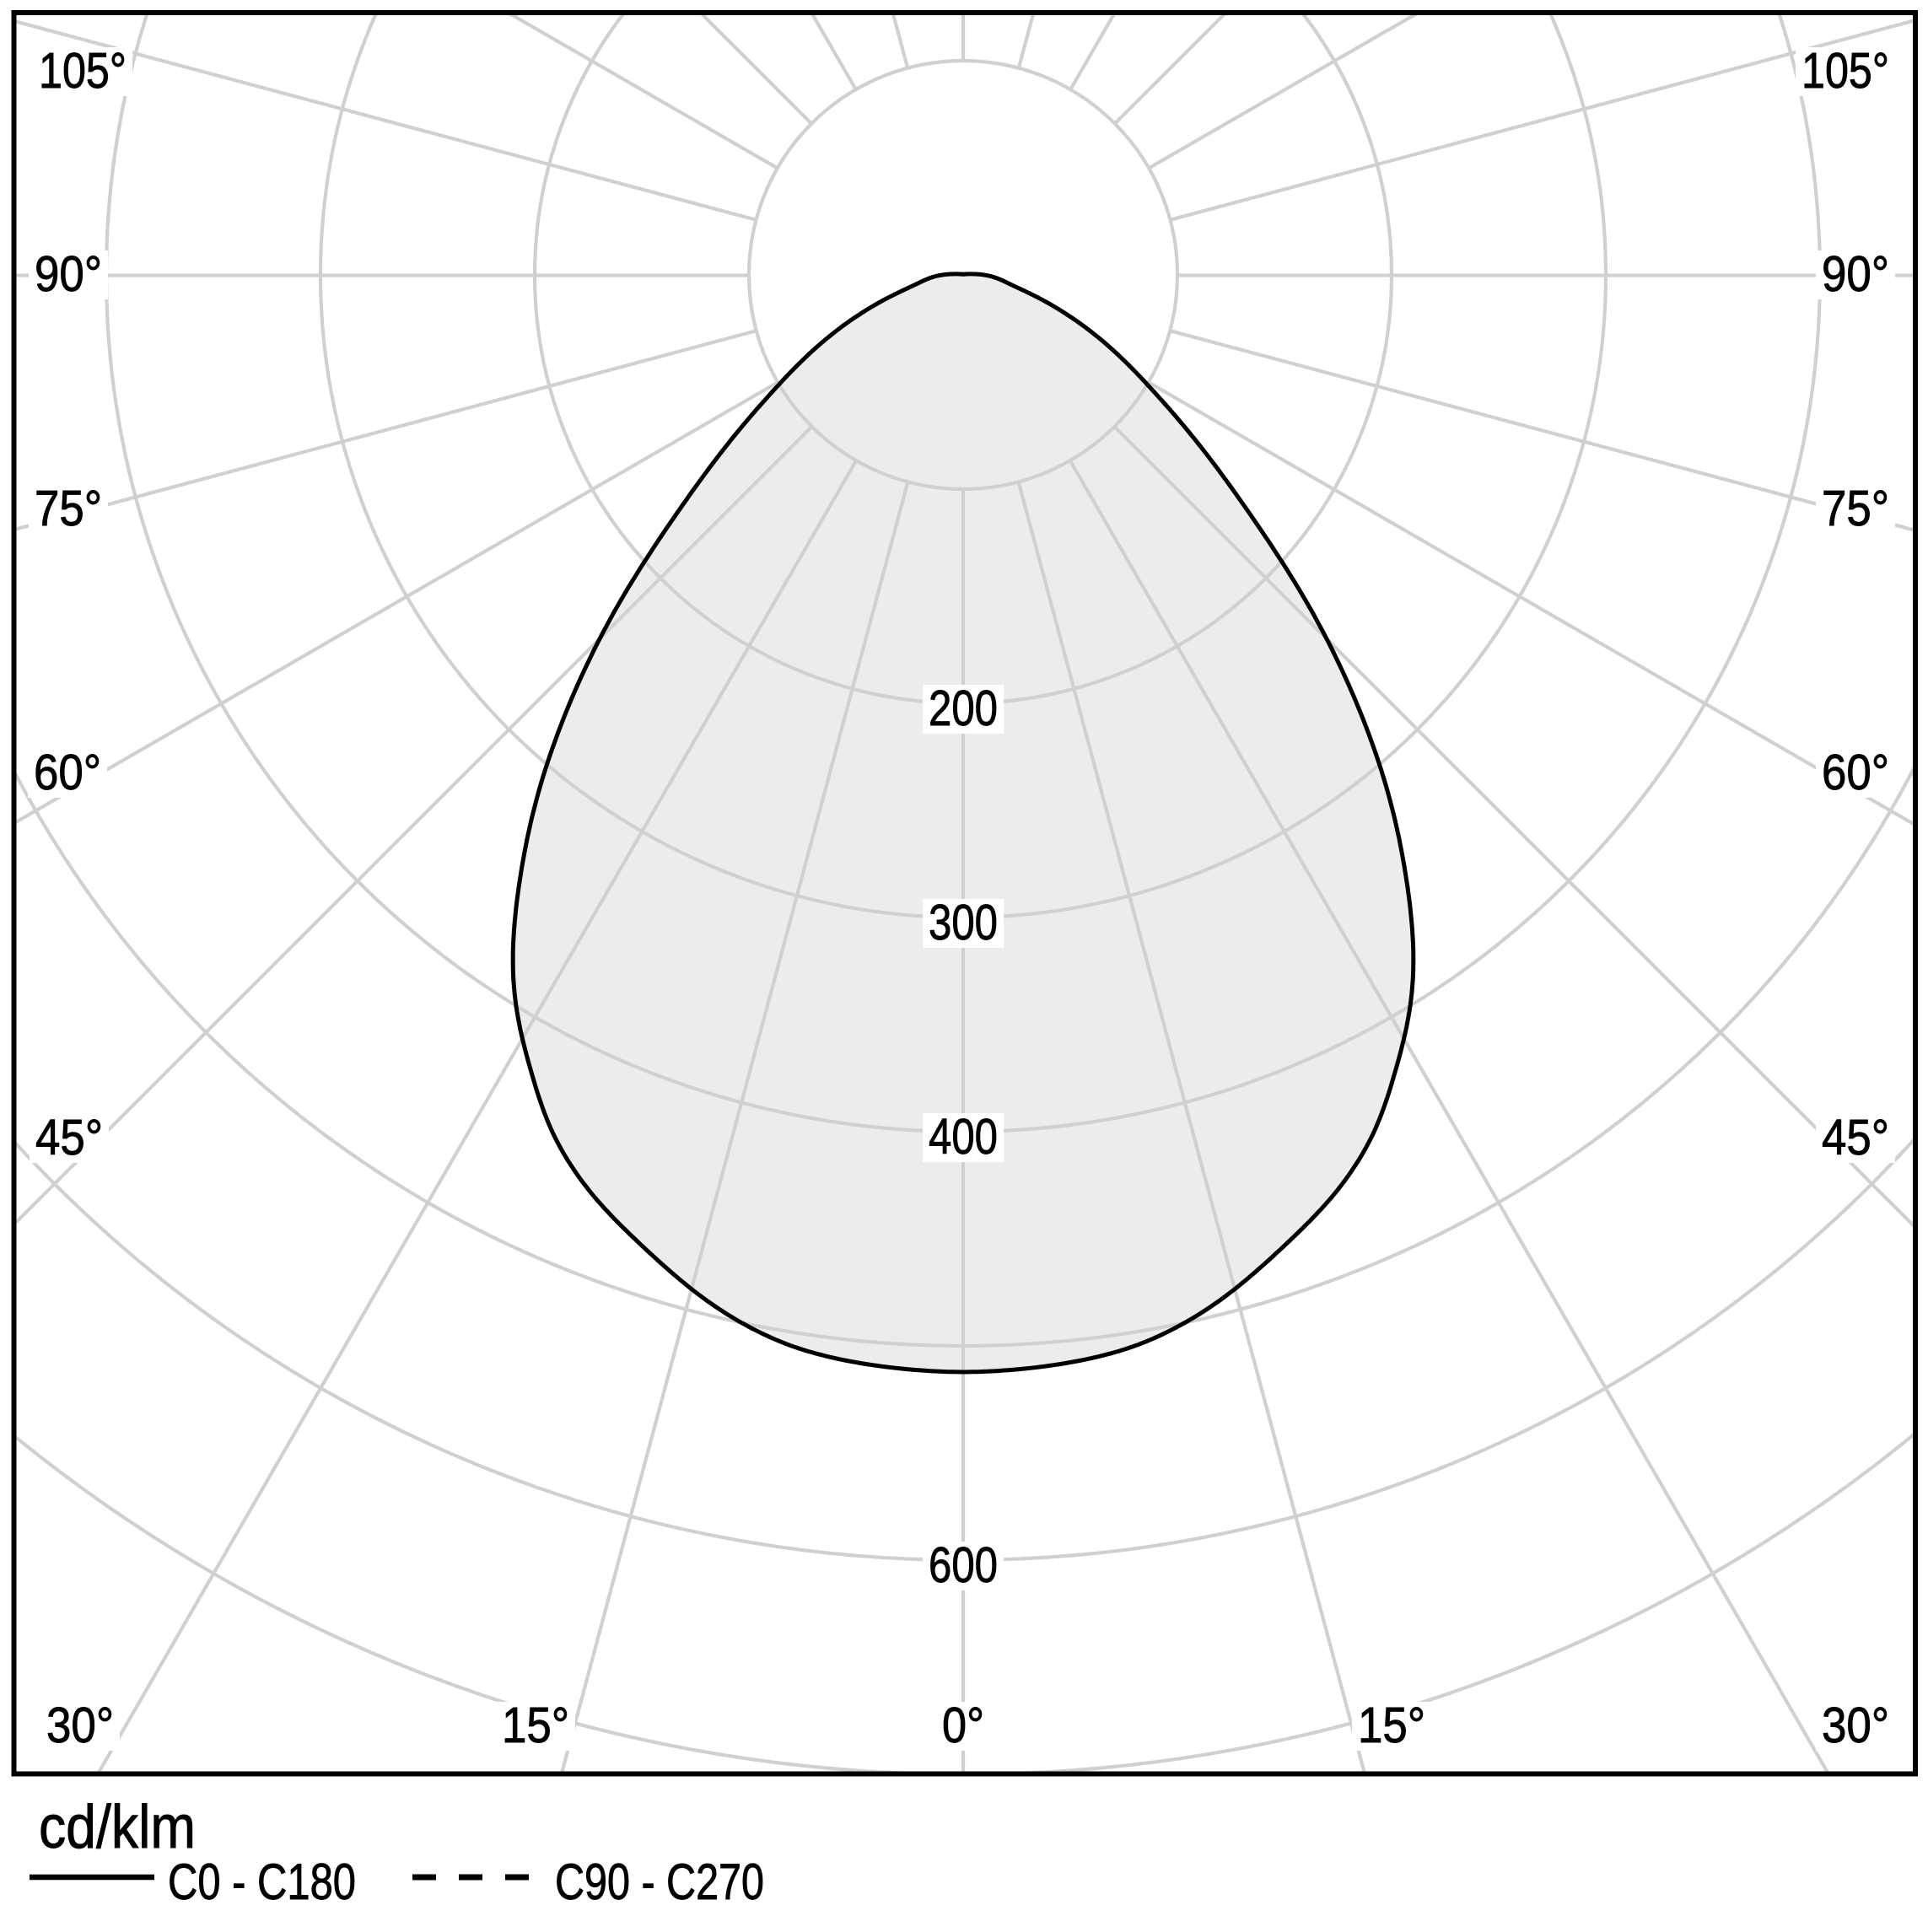 Image resolution: width=1928 pixels, height=1932 pixels. I want to click on svg-text: 300, so click(963, 923).